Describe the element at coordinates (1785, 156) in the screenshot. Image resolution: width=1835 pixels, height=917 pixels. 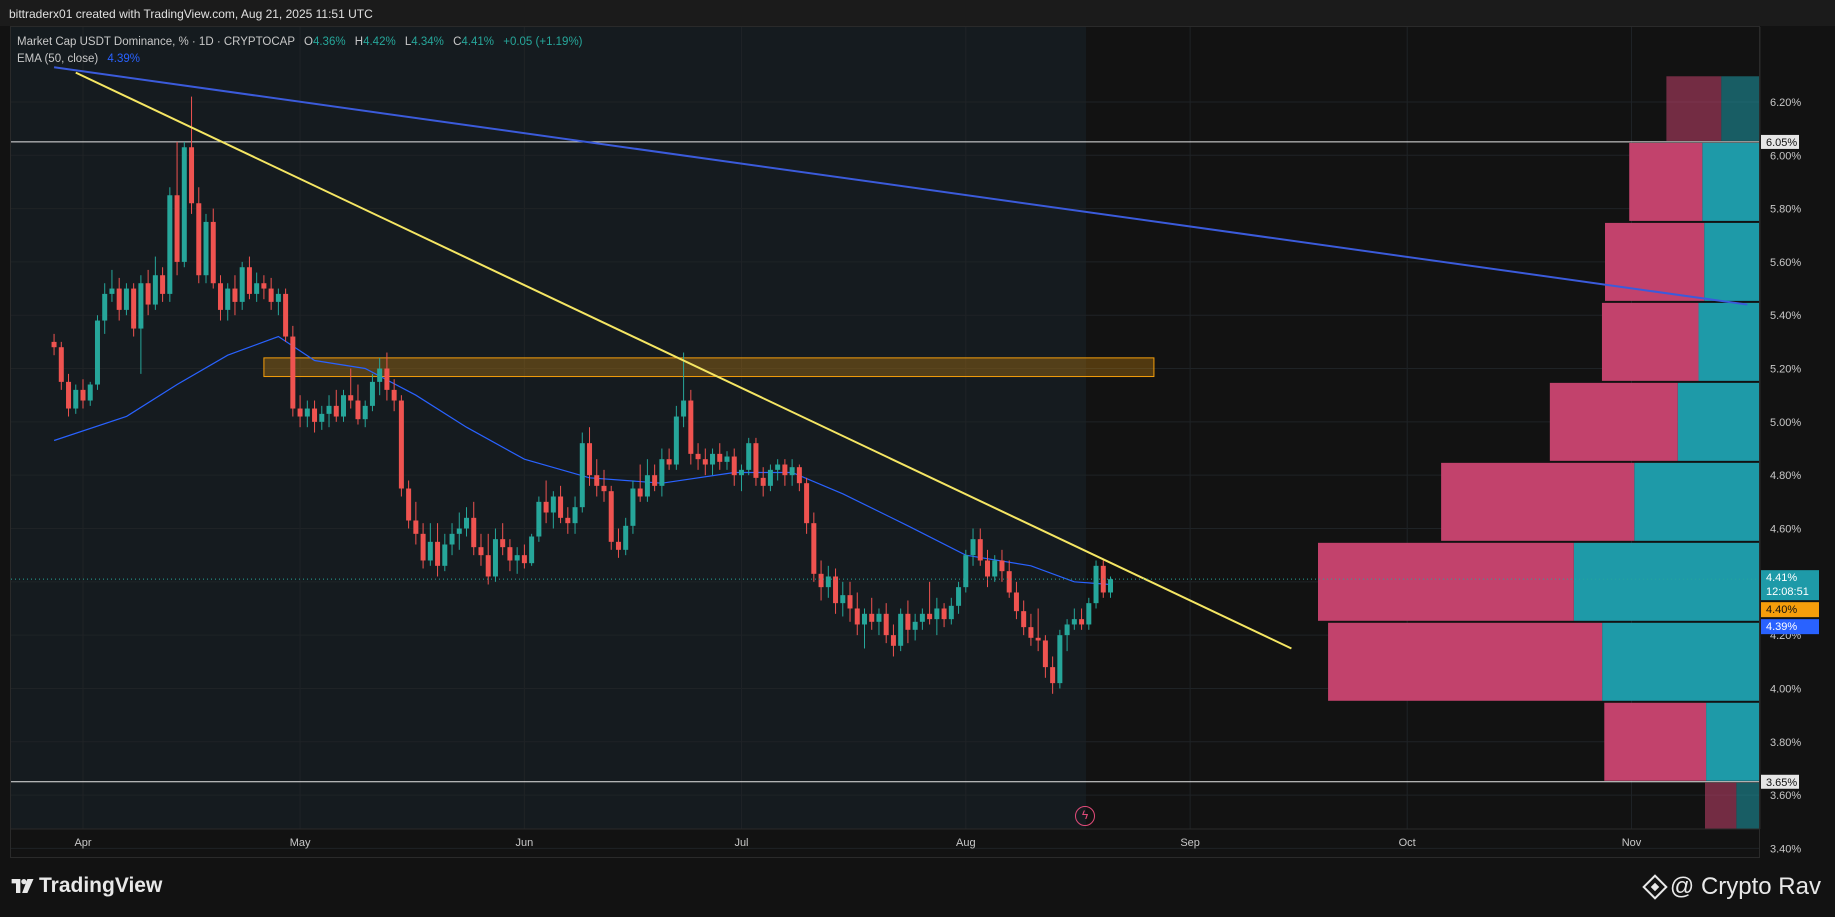
I see `y-tick-label: 6.00%` at that location.